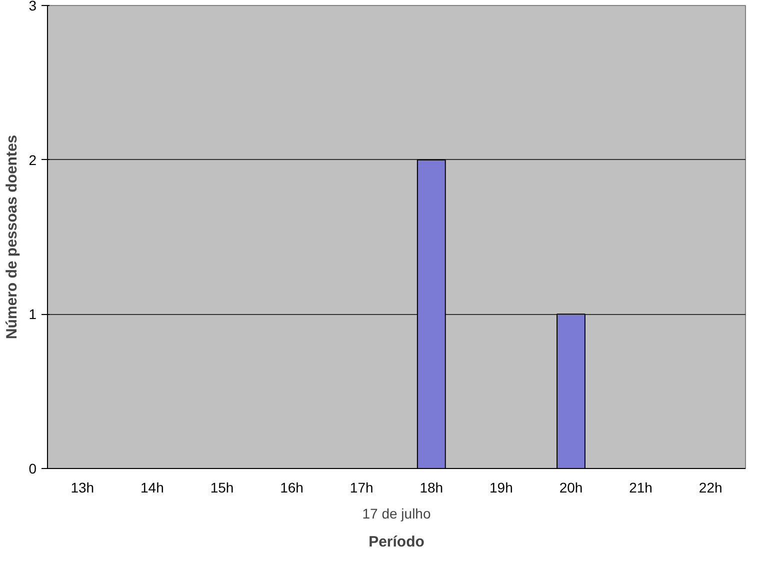 The image size is (757, 562). Describe the element at coordinates (396, 514) in the screenshot. I see `text: 17 de julho` at that location.